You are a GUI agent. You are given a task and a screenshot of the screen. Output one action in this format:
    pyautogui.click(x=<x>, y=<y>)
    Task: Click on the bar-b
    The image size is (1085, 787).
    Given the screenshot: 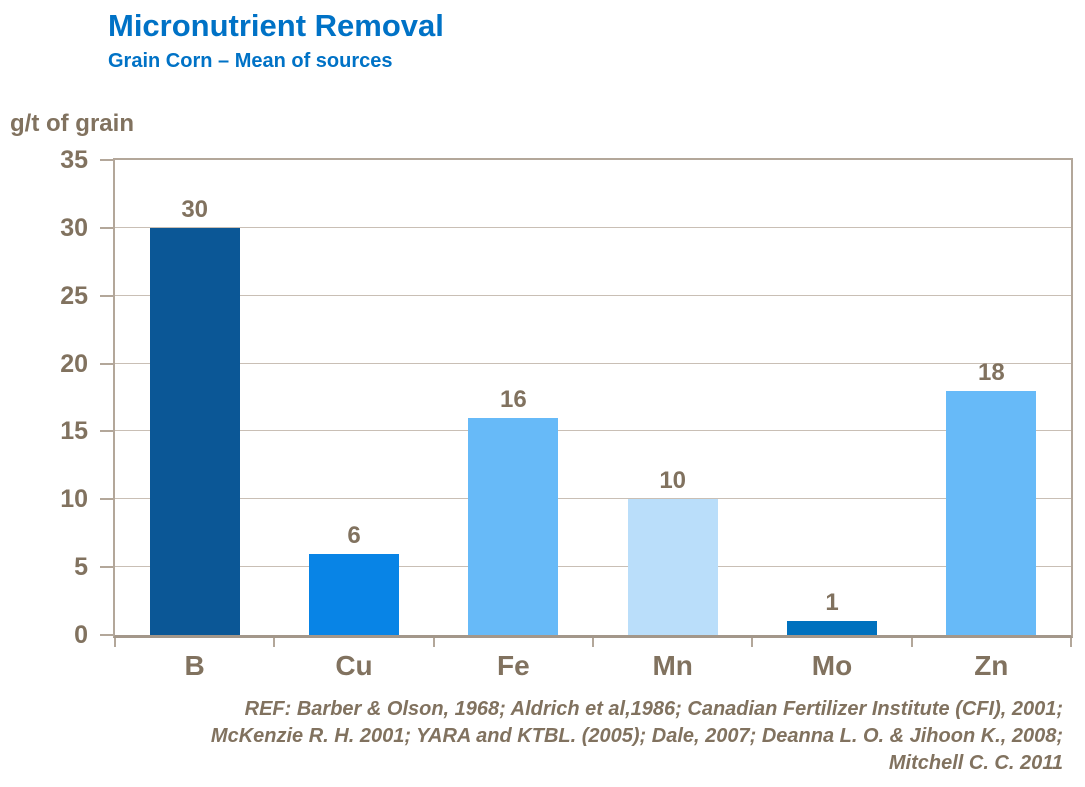 What is the action you would take?
    pyautogui.click(x=194, y=431)
    